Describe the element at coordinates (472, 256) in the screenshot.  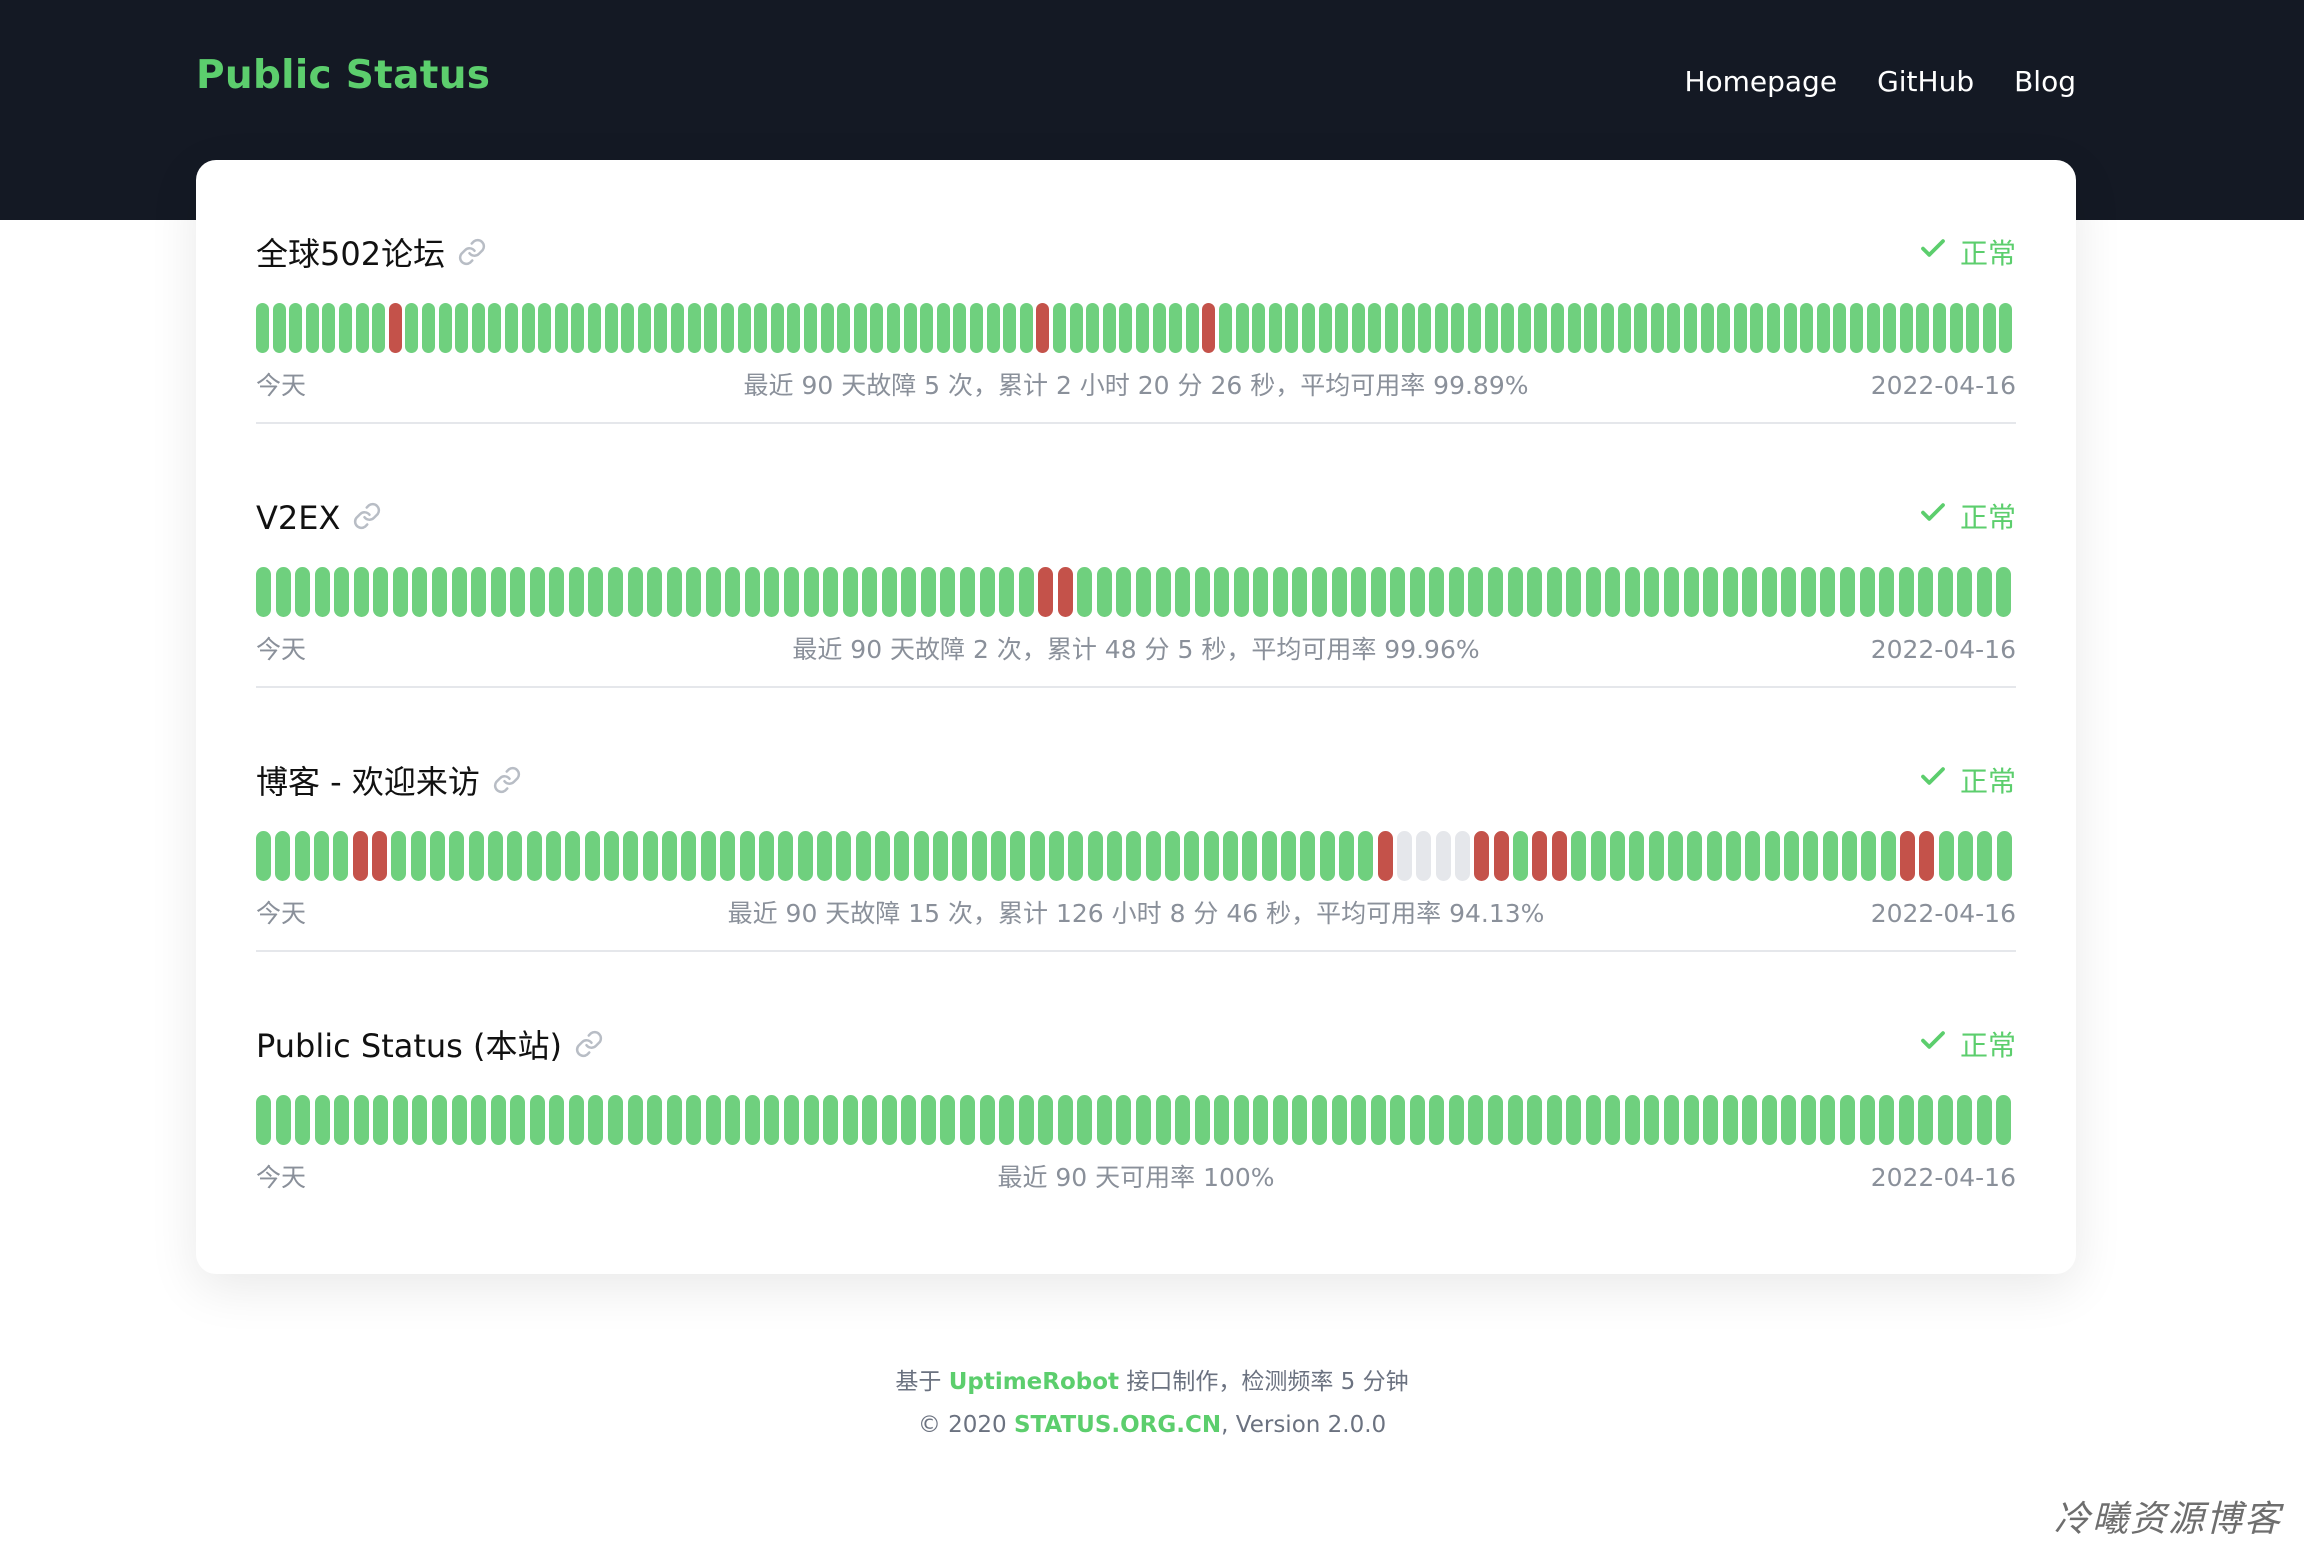
I see `link-icon` at that location.